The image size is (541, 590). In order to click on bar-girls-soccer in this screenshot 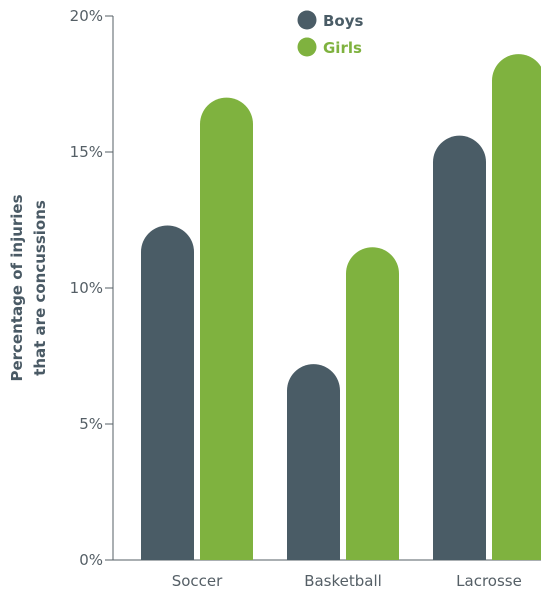, I will do `click(226, 328)`.